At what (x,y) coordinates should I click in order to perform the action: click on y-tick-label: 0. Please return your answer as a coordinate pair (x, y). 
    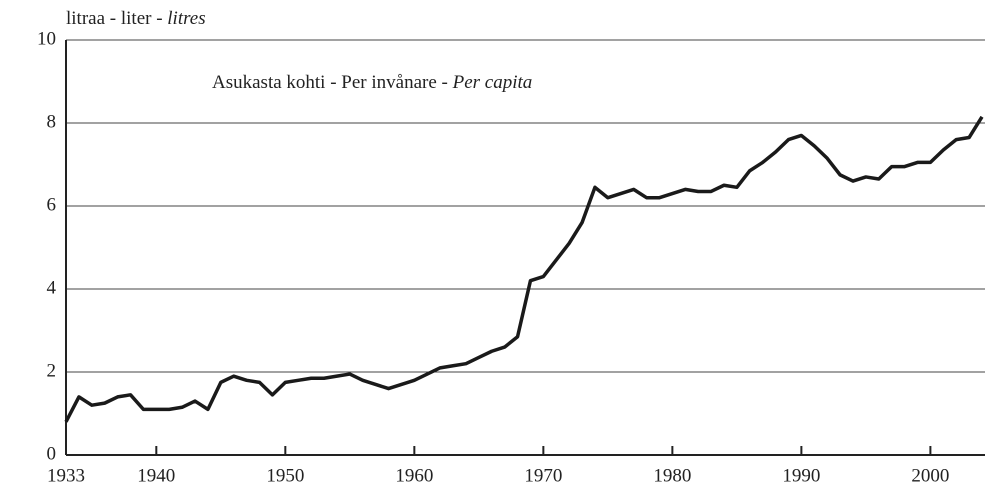
    Looking at the image, I should click on (52, 453).